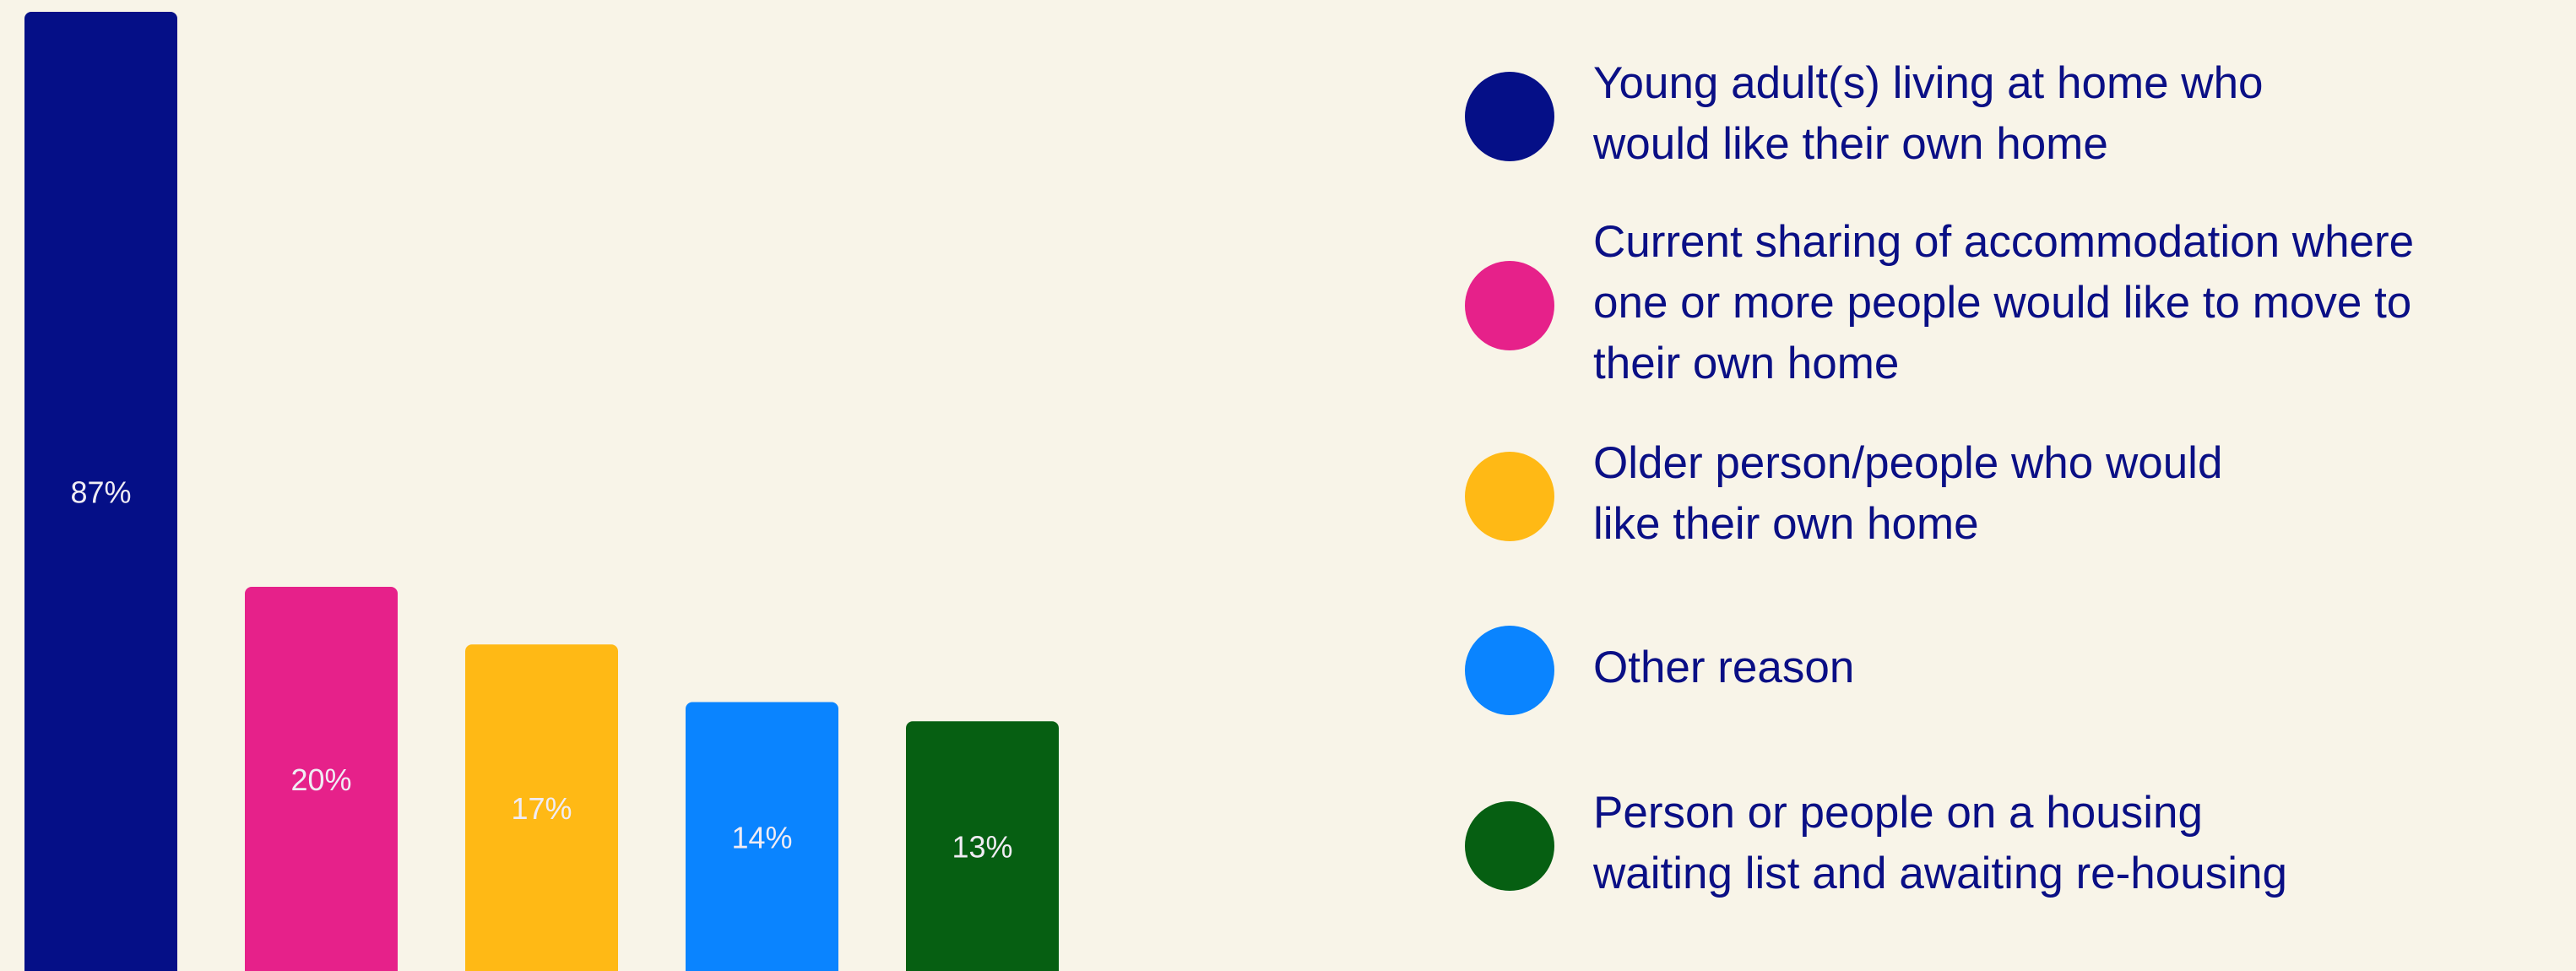 This screenshot has width=2576, height=971. Describe the element at coordinates (1908, 463) in the screenshot. I see `legend-label: Older person/people who would` at that location.